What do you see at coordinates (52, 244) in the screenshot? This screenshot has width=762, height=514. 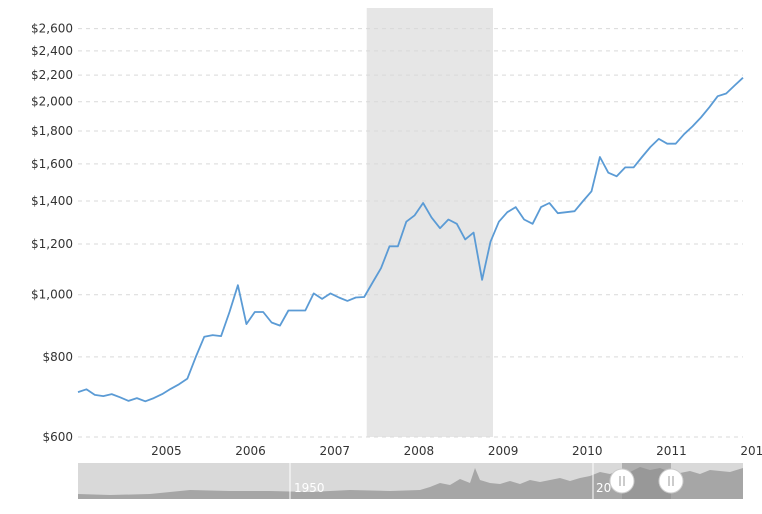 I see `y-tick-label: $1,200` at bounding box center [52, 244].